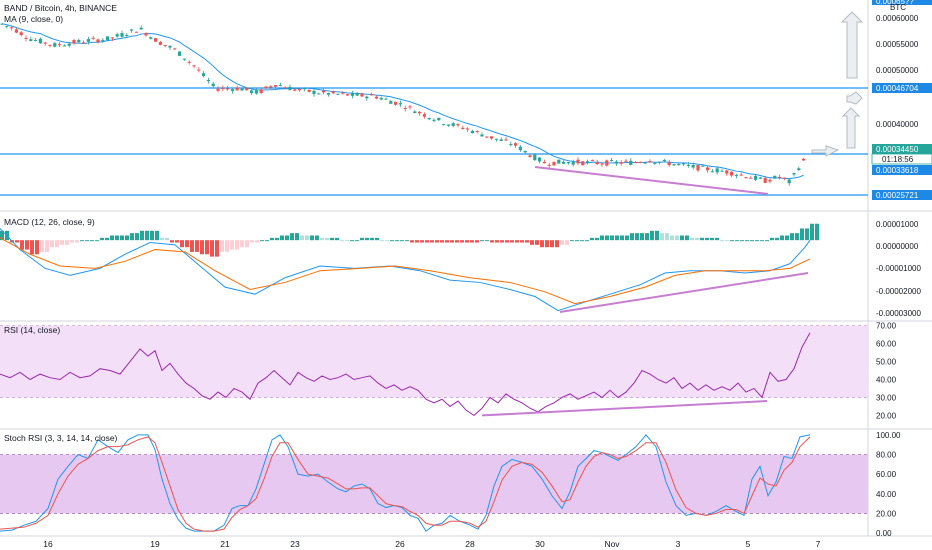 This screenshot has width=932, height=550. What do you see at coordinates (825, 151) in the screenshot?
I see `projection-arrow-right` at bounding box center [825, 151].